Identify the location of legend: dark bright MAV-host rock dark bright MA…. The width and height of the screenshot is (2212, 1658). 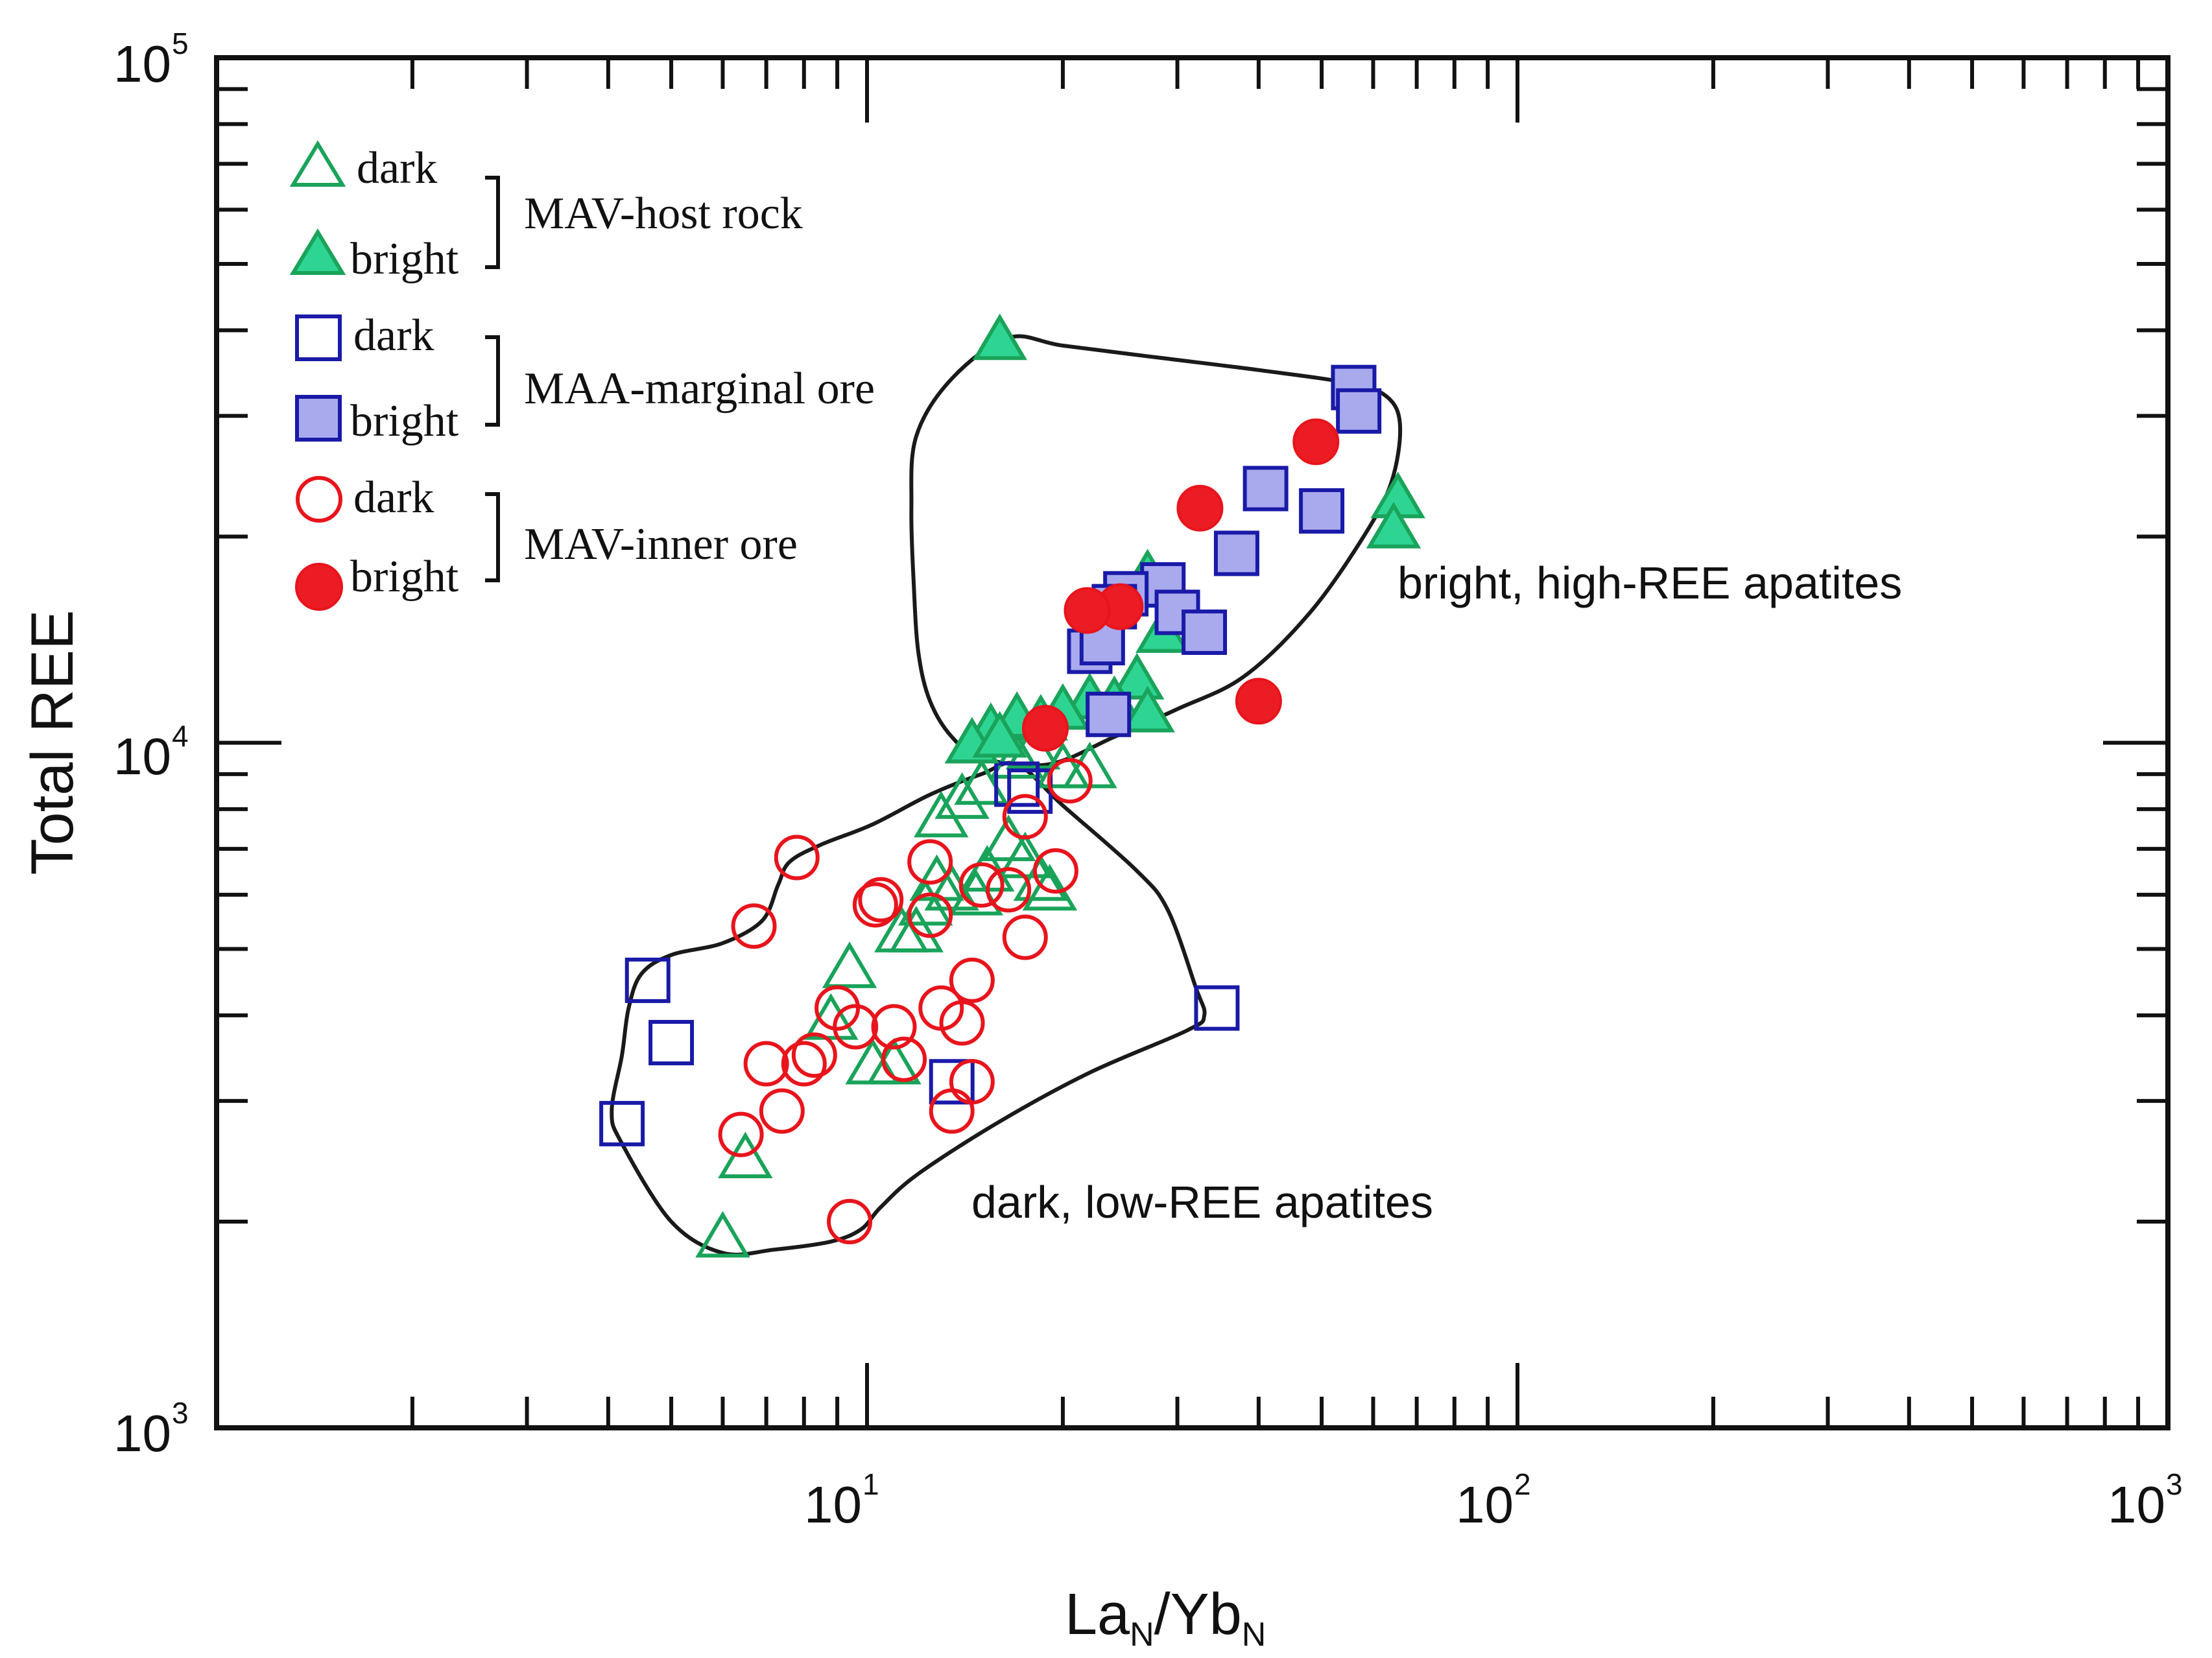
(582, 375).